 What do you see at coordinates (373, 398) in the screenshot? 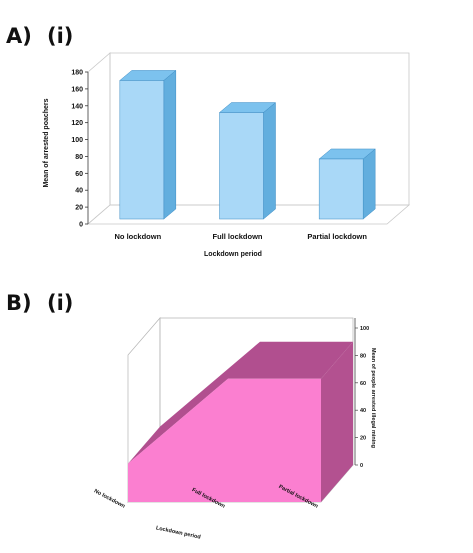
I see `chart-b-y-axis-title: Mean of people arrested illegal mining` at bounding box center [373, 398].